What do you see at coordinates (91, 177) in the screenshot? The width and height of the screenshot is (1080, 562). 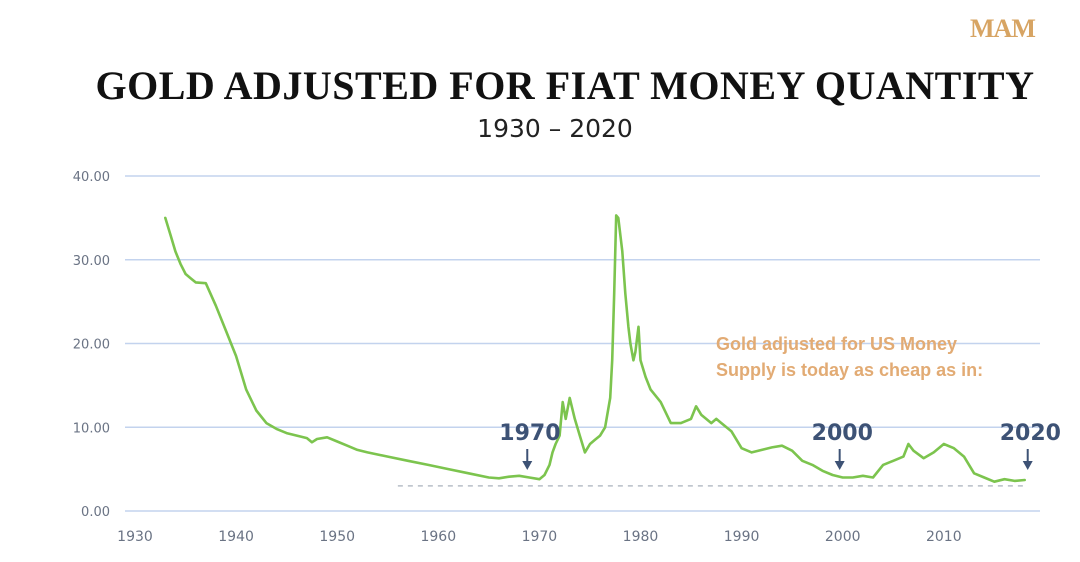 I see `y-tick-label-40: 40.00` at bounding box center [91, 177].